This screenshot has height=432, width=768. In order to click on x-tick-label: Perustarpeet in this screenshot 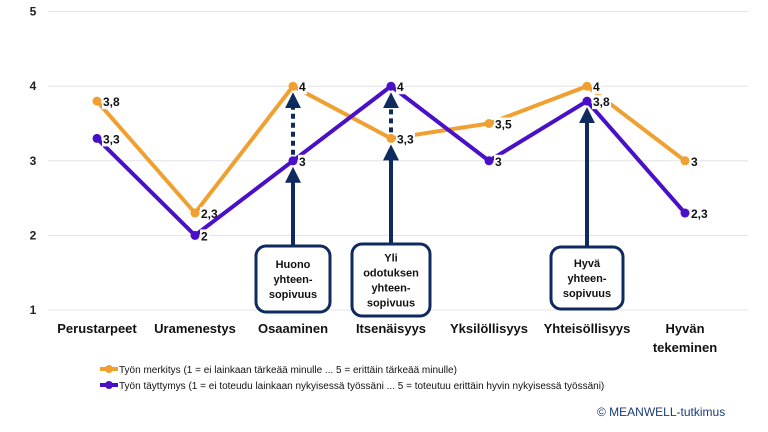, I will do `click(97, 328)`.